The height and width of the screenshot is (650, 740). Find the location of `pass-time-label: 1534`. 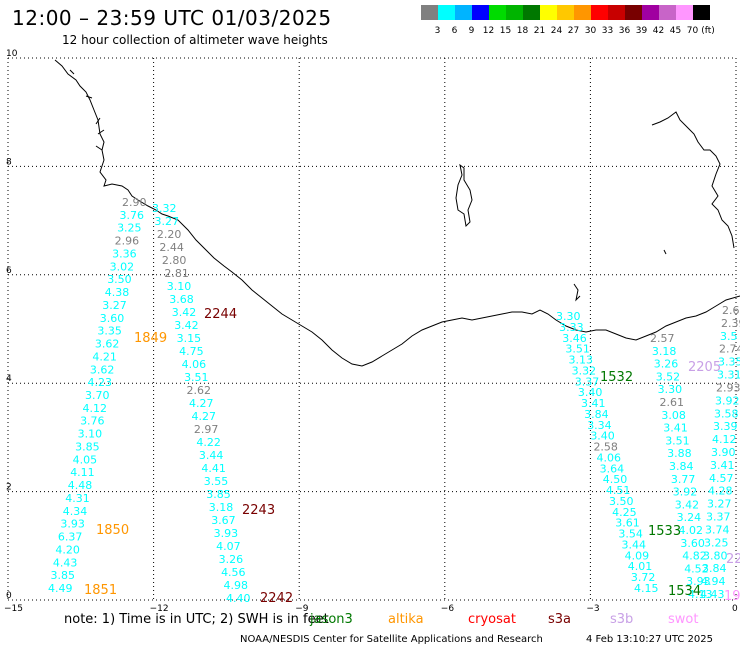

pass-time-label: 1534 is located at coordinates (684, 591).